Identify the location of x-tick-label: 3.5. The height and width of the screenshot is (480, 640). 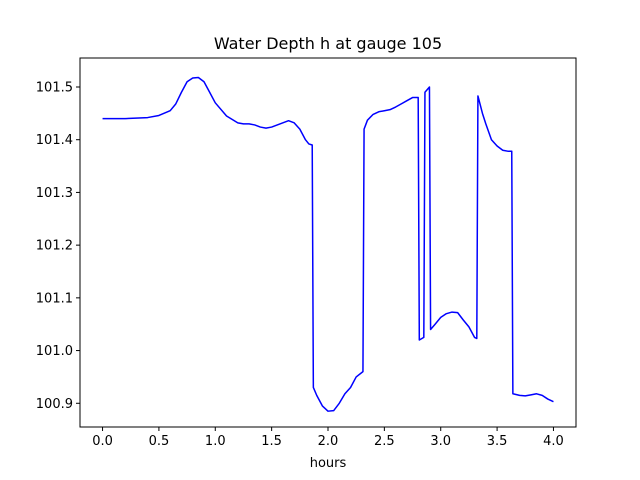
(497, 441).